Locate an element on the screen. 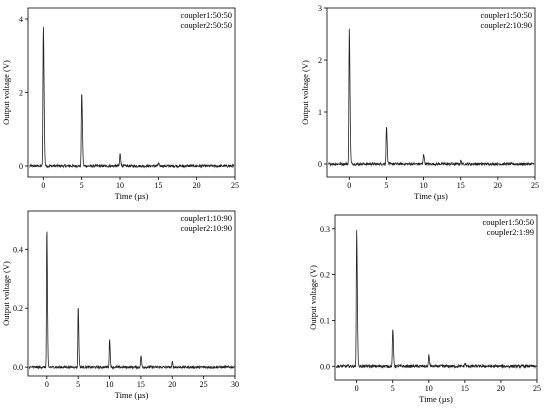 Image resolution: width=550 pixels, height=408 pixels. legend-entry: coupler2:50:50 is located at coordinates (206, 25).